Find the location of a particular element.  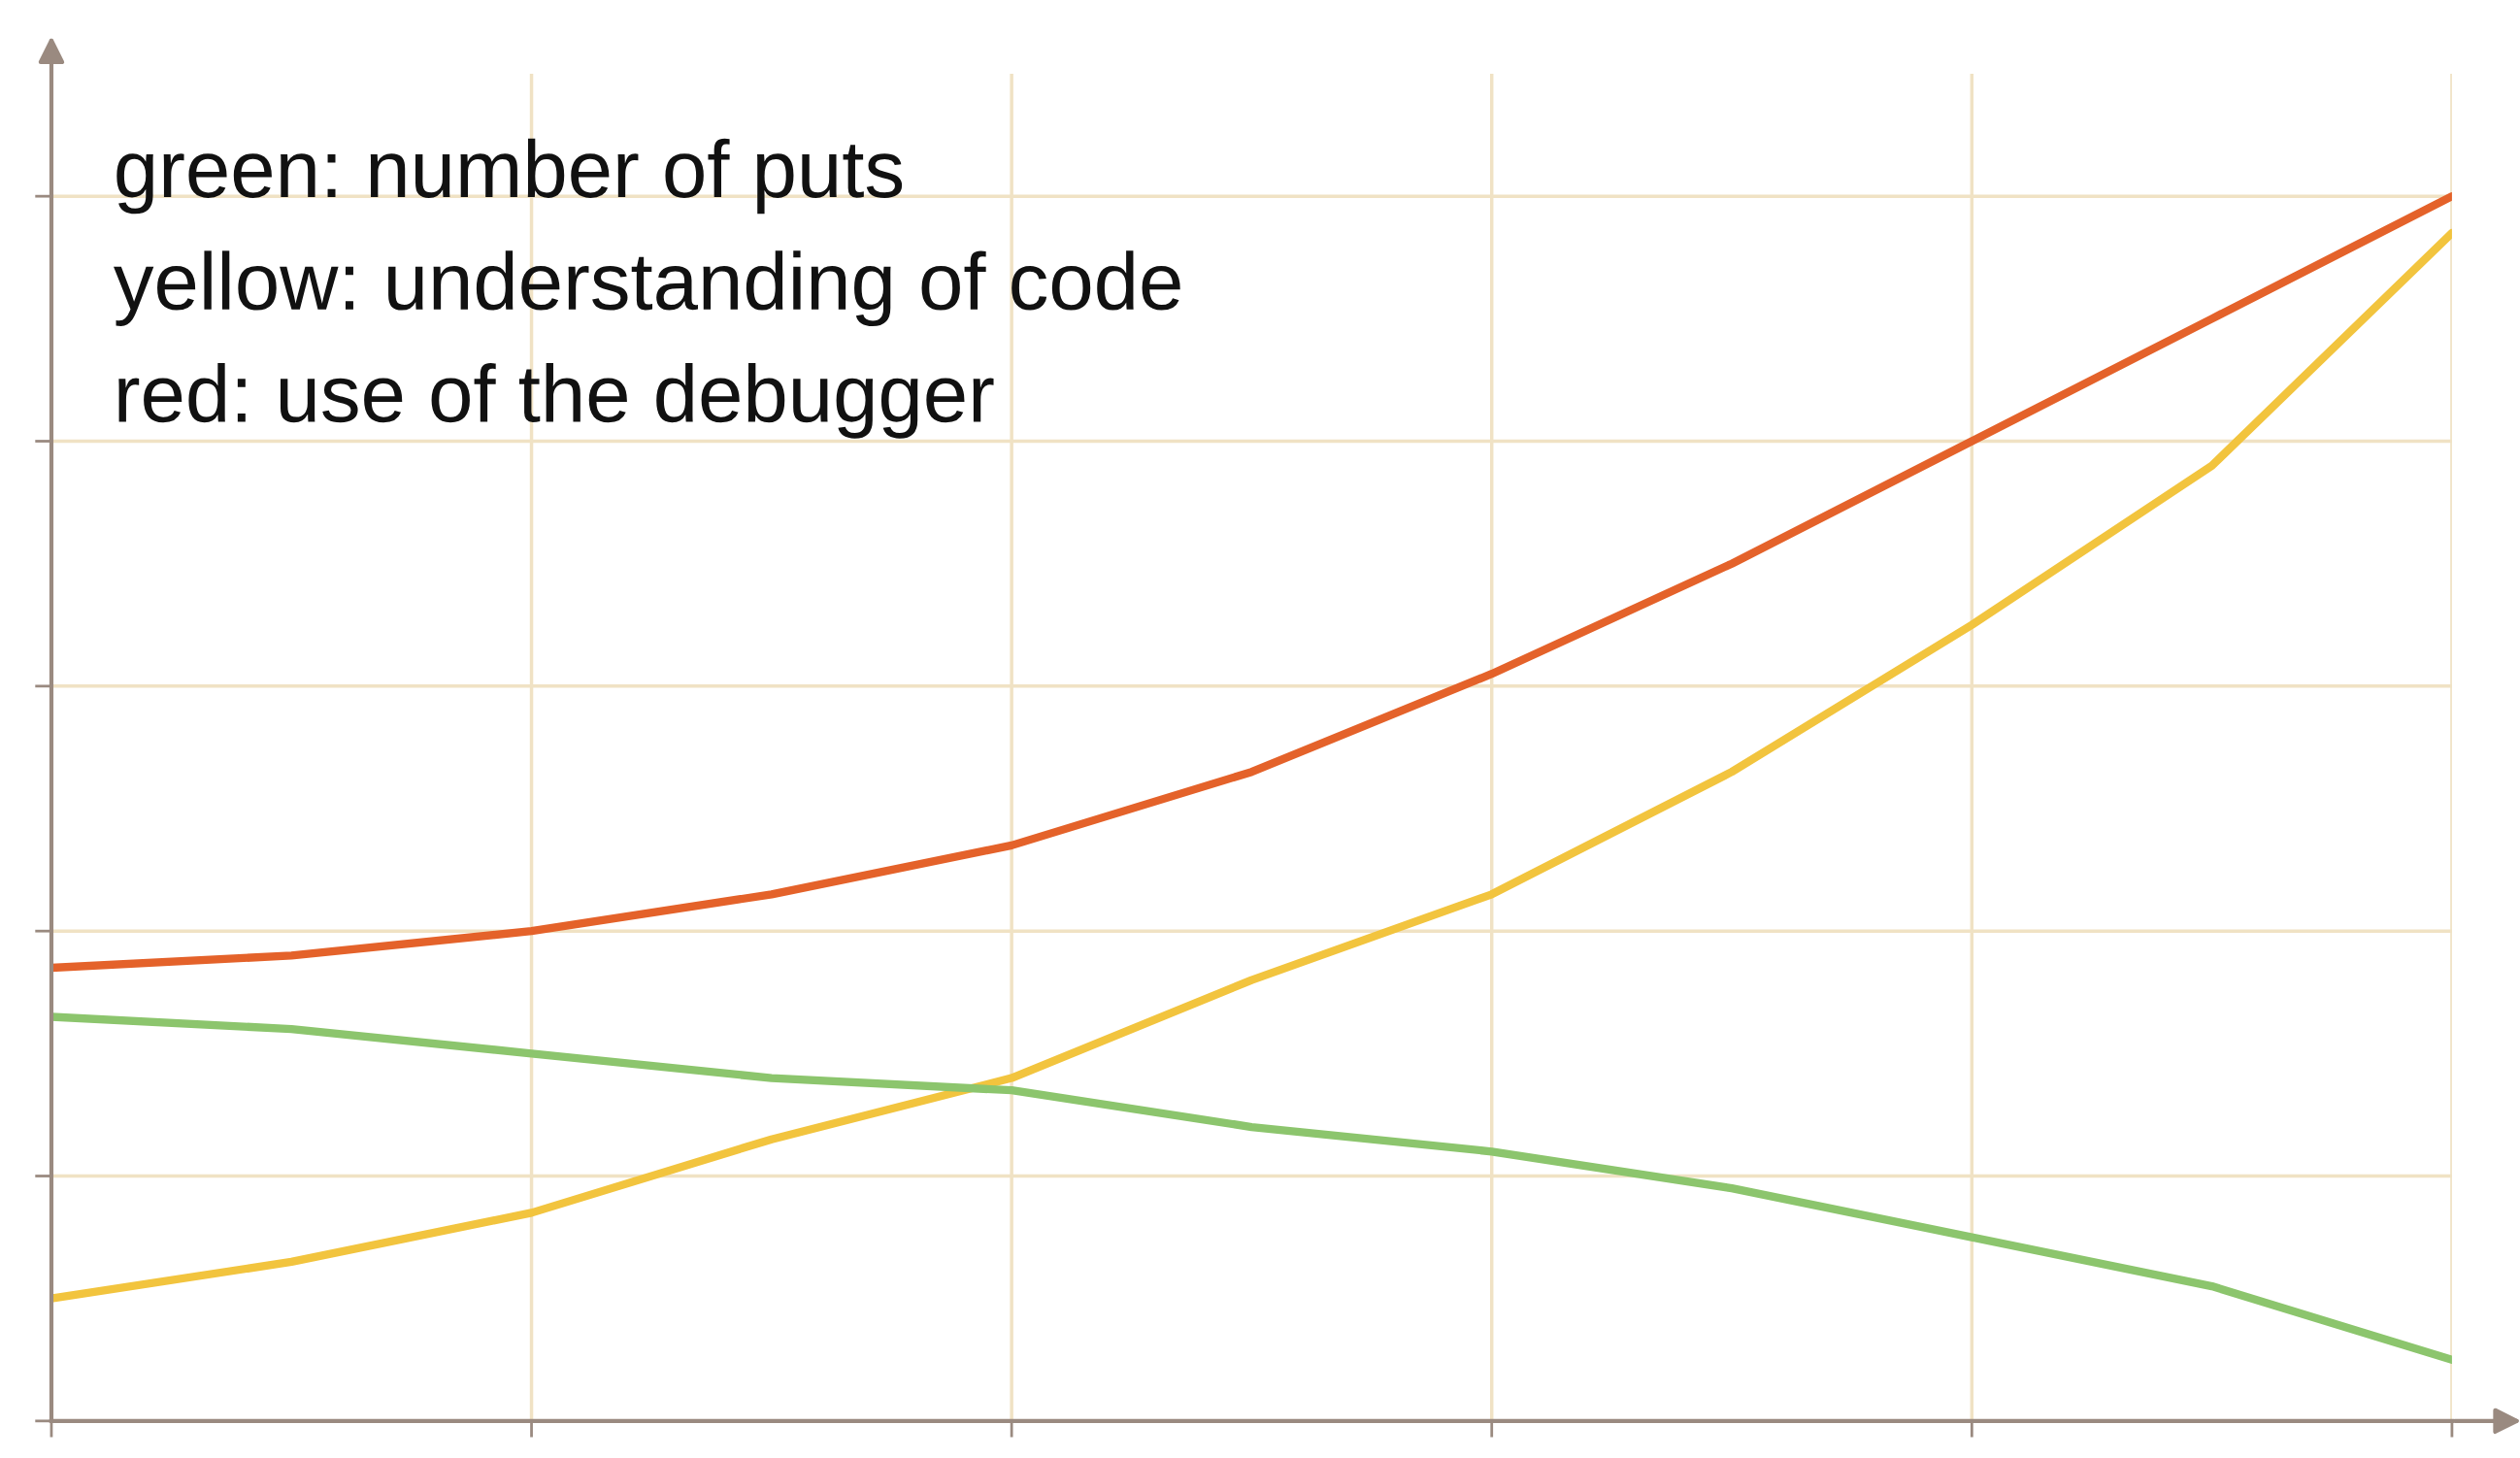

annotation: red: use of the debugger is located at coordinates (556, 401).